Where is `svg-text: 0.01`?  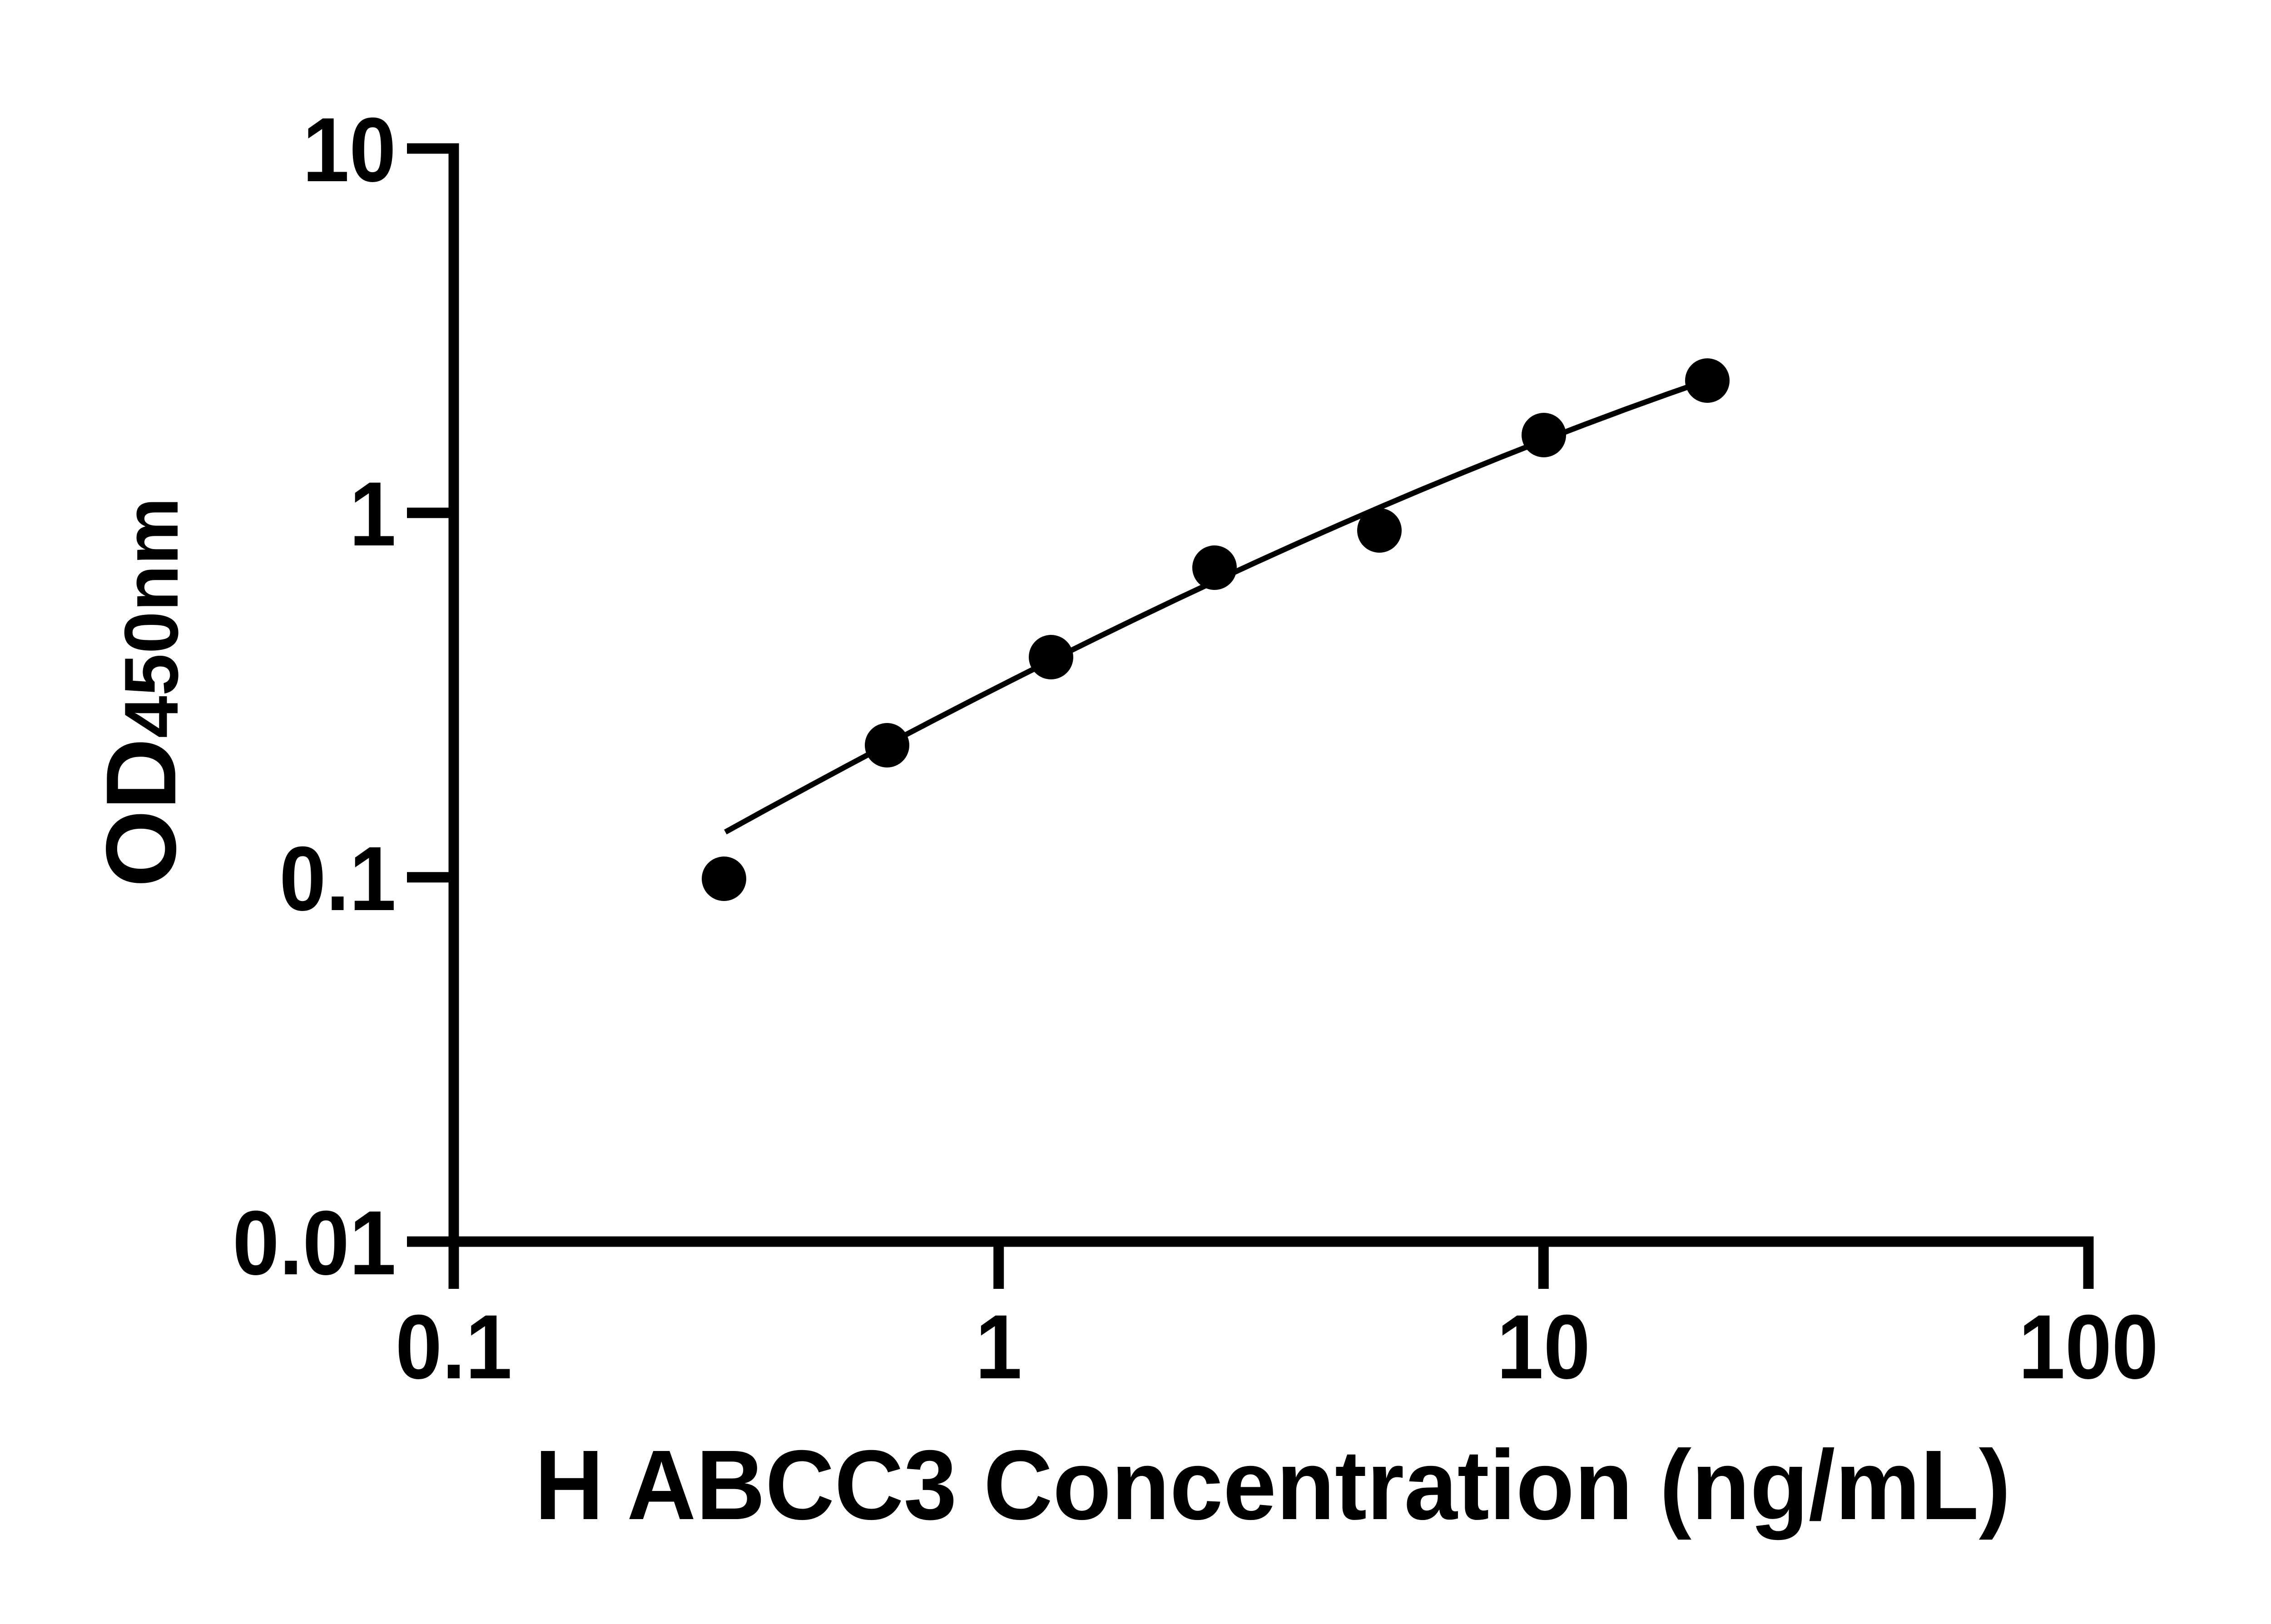 svg-text: 0.01 is located at coordinates (314, 1243).